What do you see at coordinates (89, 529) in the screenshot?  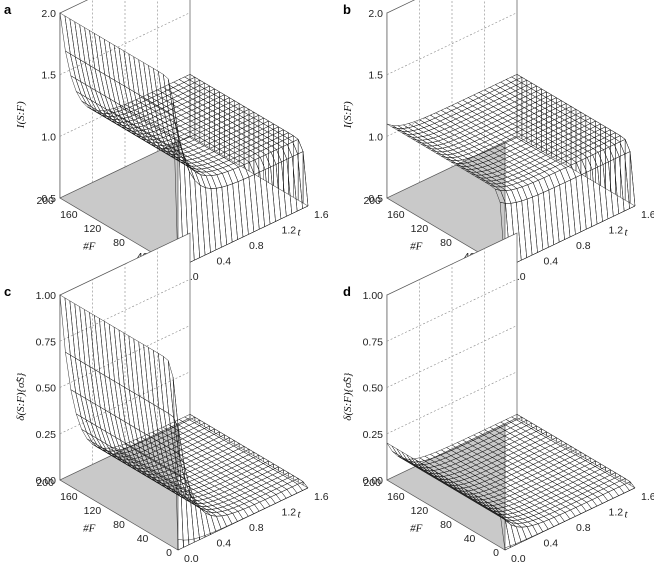 I see `f-axis-label: #F` at bounding box center [89, 529].